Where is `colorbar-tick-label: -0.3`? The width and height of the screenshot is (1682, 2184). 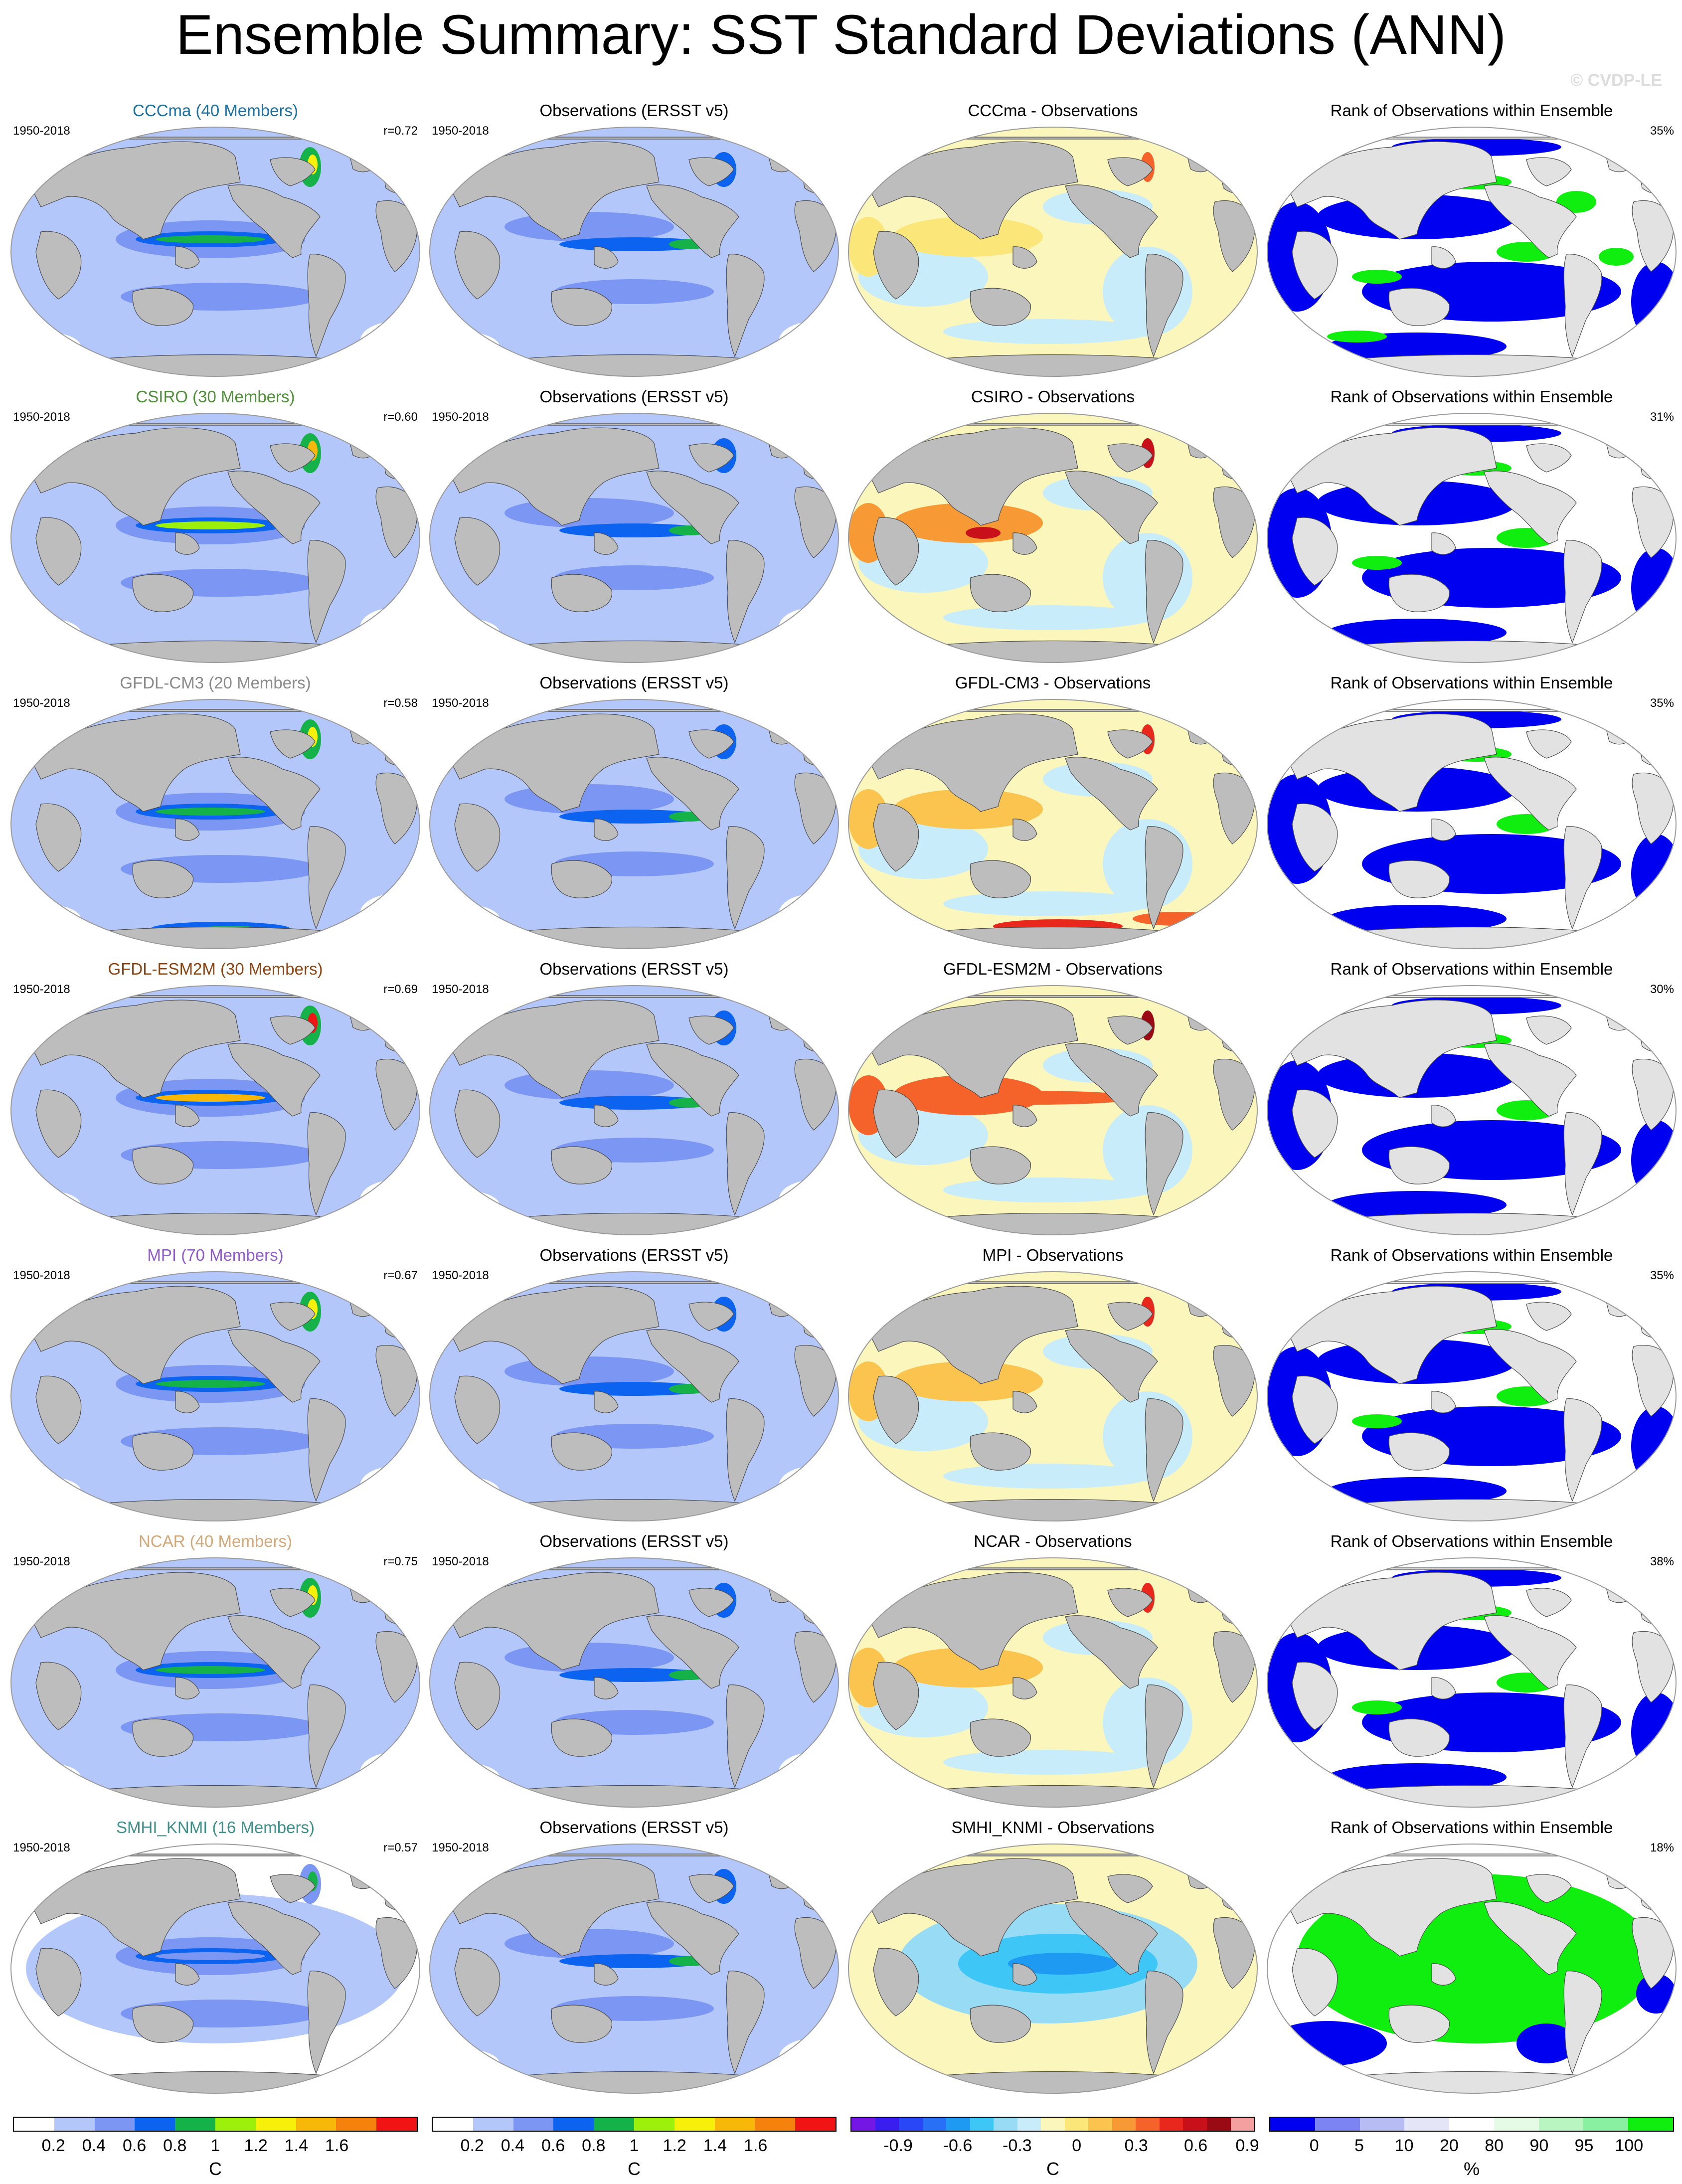 colorbar-tick-label: -0.3 is located at coordinates (1018, 2145).